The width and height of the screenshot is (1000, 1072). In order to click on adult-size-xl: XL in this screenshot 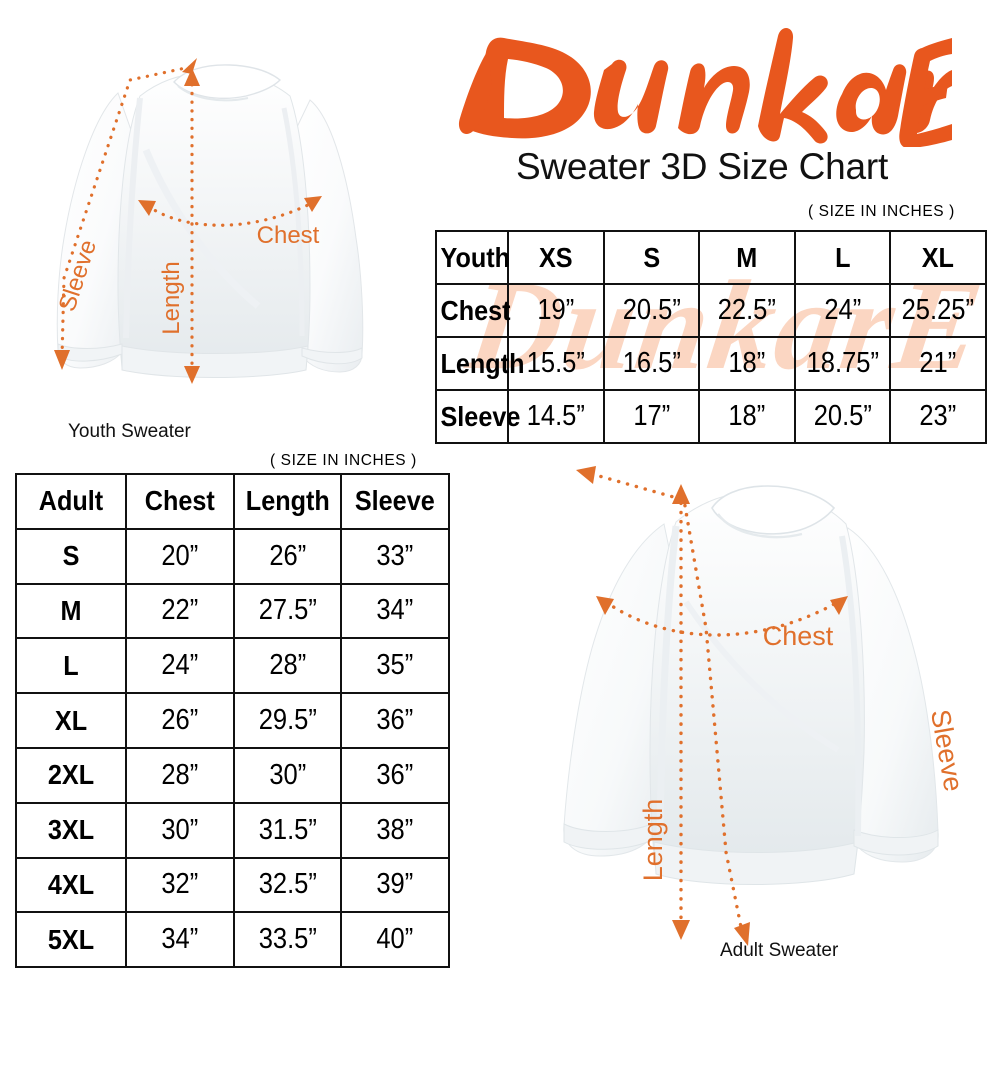, I will do `click(71, 720)`.